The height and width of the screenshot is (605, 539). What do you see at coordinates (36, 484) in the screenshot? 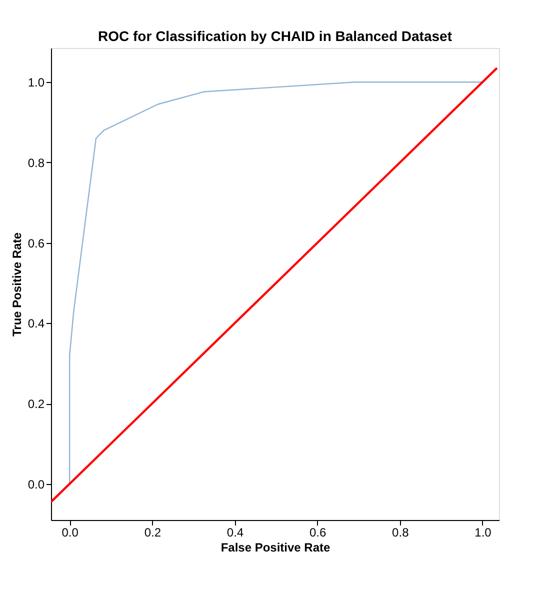
I see `y-tick-label: 0.0` at bounding box center [36, 484].